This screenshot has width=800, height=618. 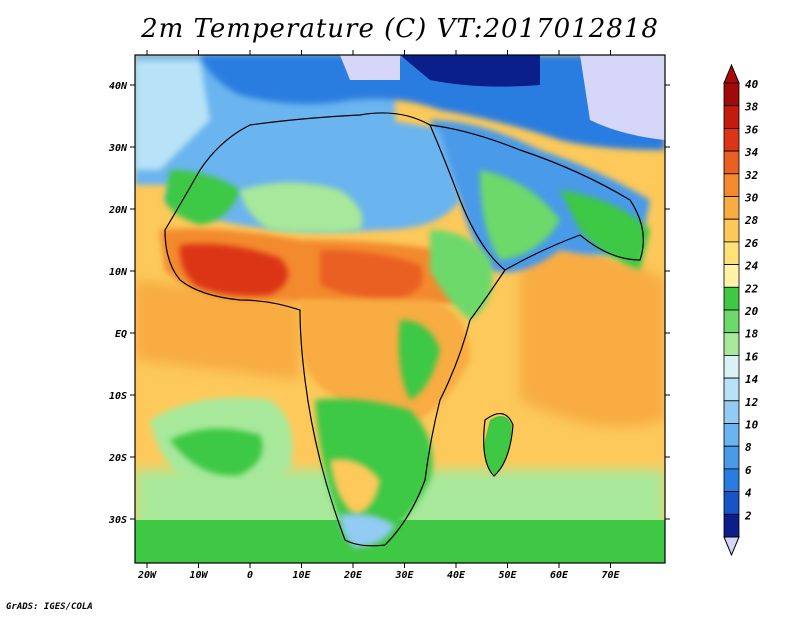 What do you see at coordinates (117, 458) in the screenshot?
I see `lat-tick-label: 20S` at bounding box center [117, 458].